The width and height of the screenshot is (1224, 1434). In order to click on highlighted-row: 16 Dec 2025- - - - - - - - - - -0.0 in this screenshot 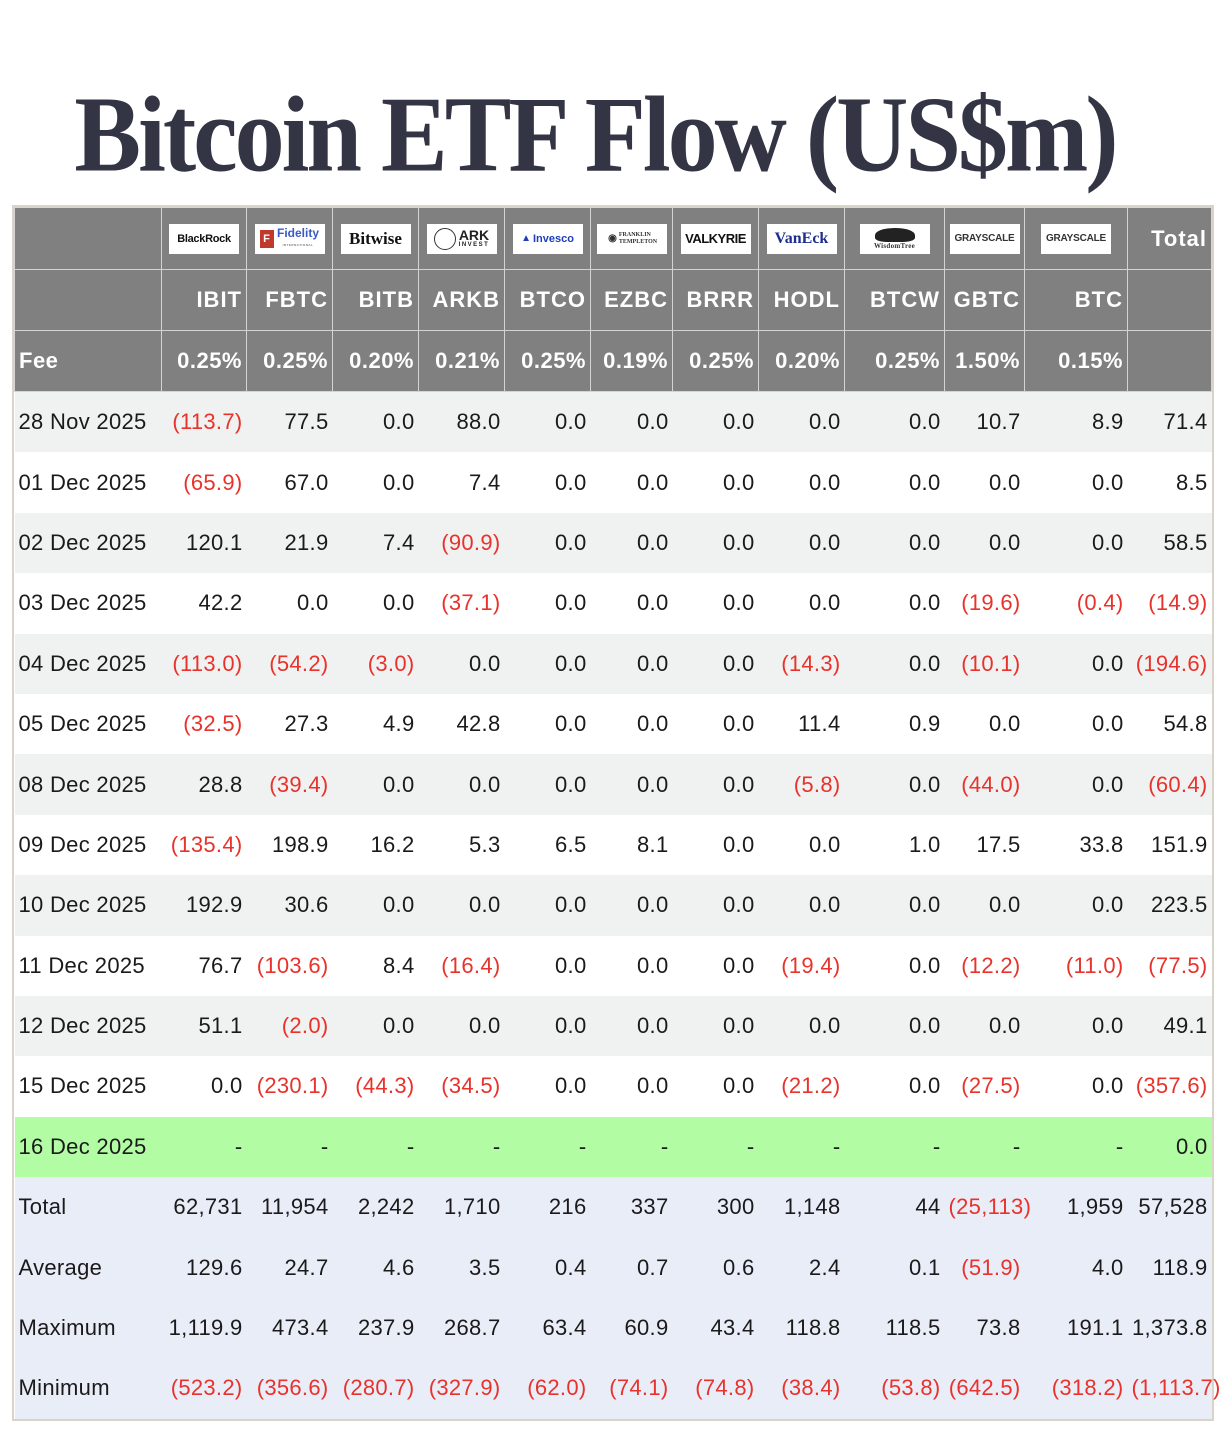, I will do `click(613, 1147)`.